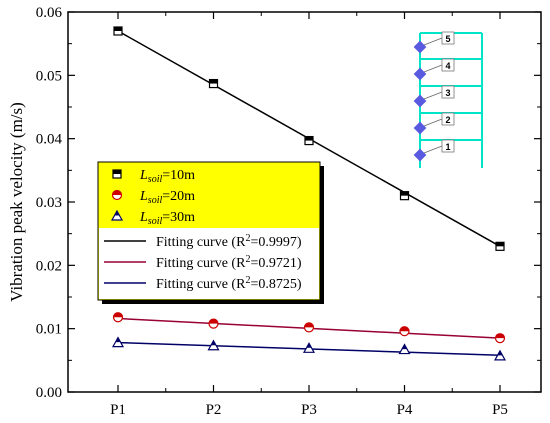 The height and width of the screenshot is (423, 550). What do you see at coordinates (229, 241) in the screenshot?
I see `legend-fit-label: Fitting curve (R2=0.9997)` at bounding box center [229, 241].